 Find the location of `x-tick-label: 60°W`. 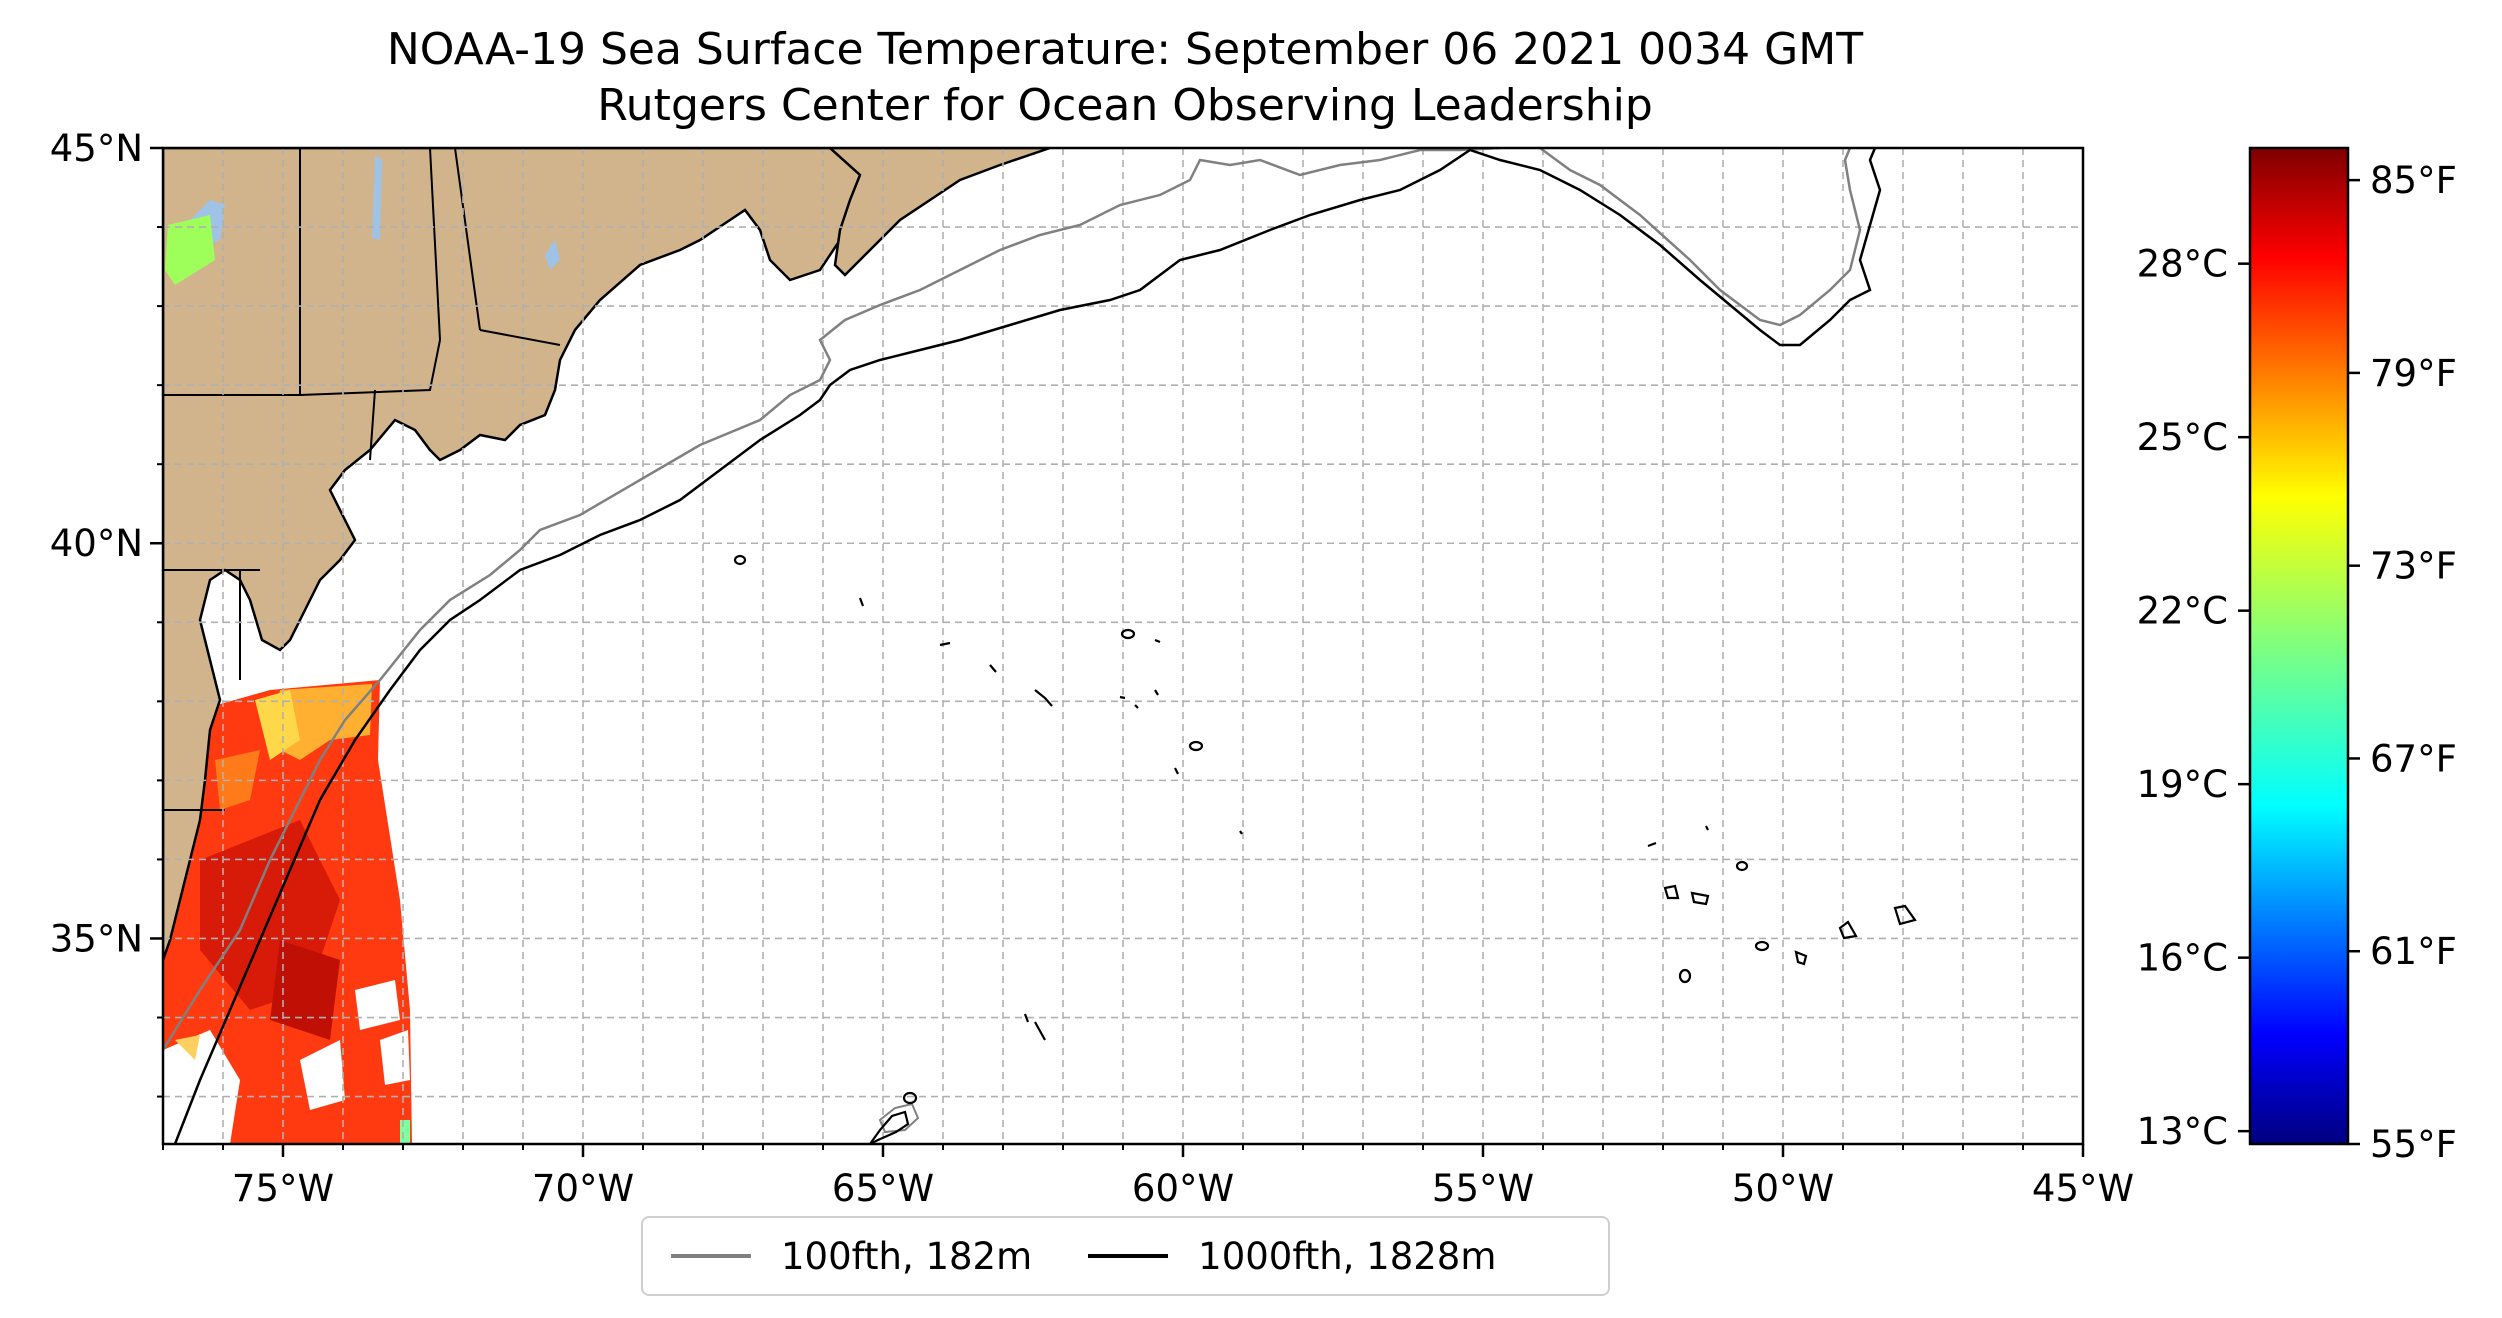

x-tick-label: 60°W is located at coordinates (1183, 1188).